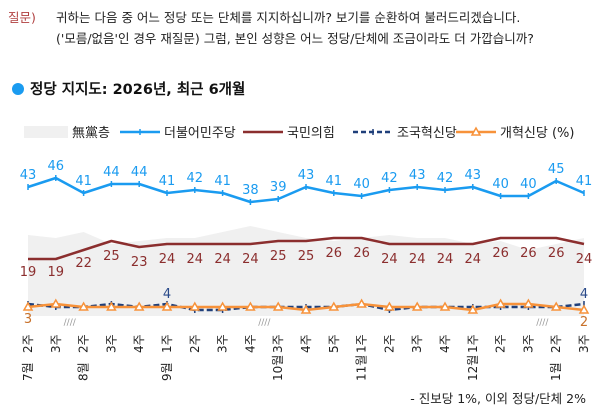 The width and height of the screenshot is (600, 412). What do you see at coordinates (556, 169) in the screenshot?
I see `data-label: 45` at bounding box center [556, 169].